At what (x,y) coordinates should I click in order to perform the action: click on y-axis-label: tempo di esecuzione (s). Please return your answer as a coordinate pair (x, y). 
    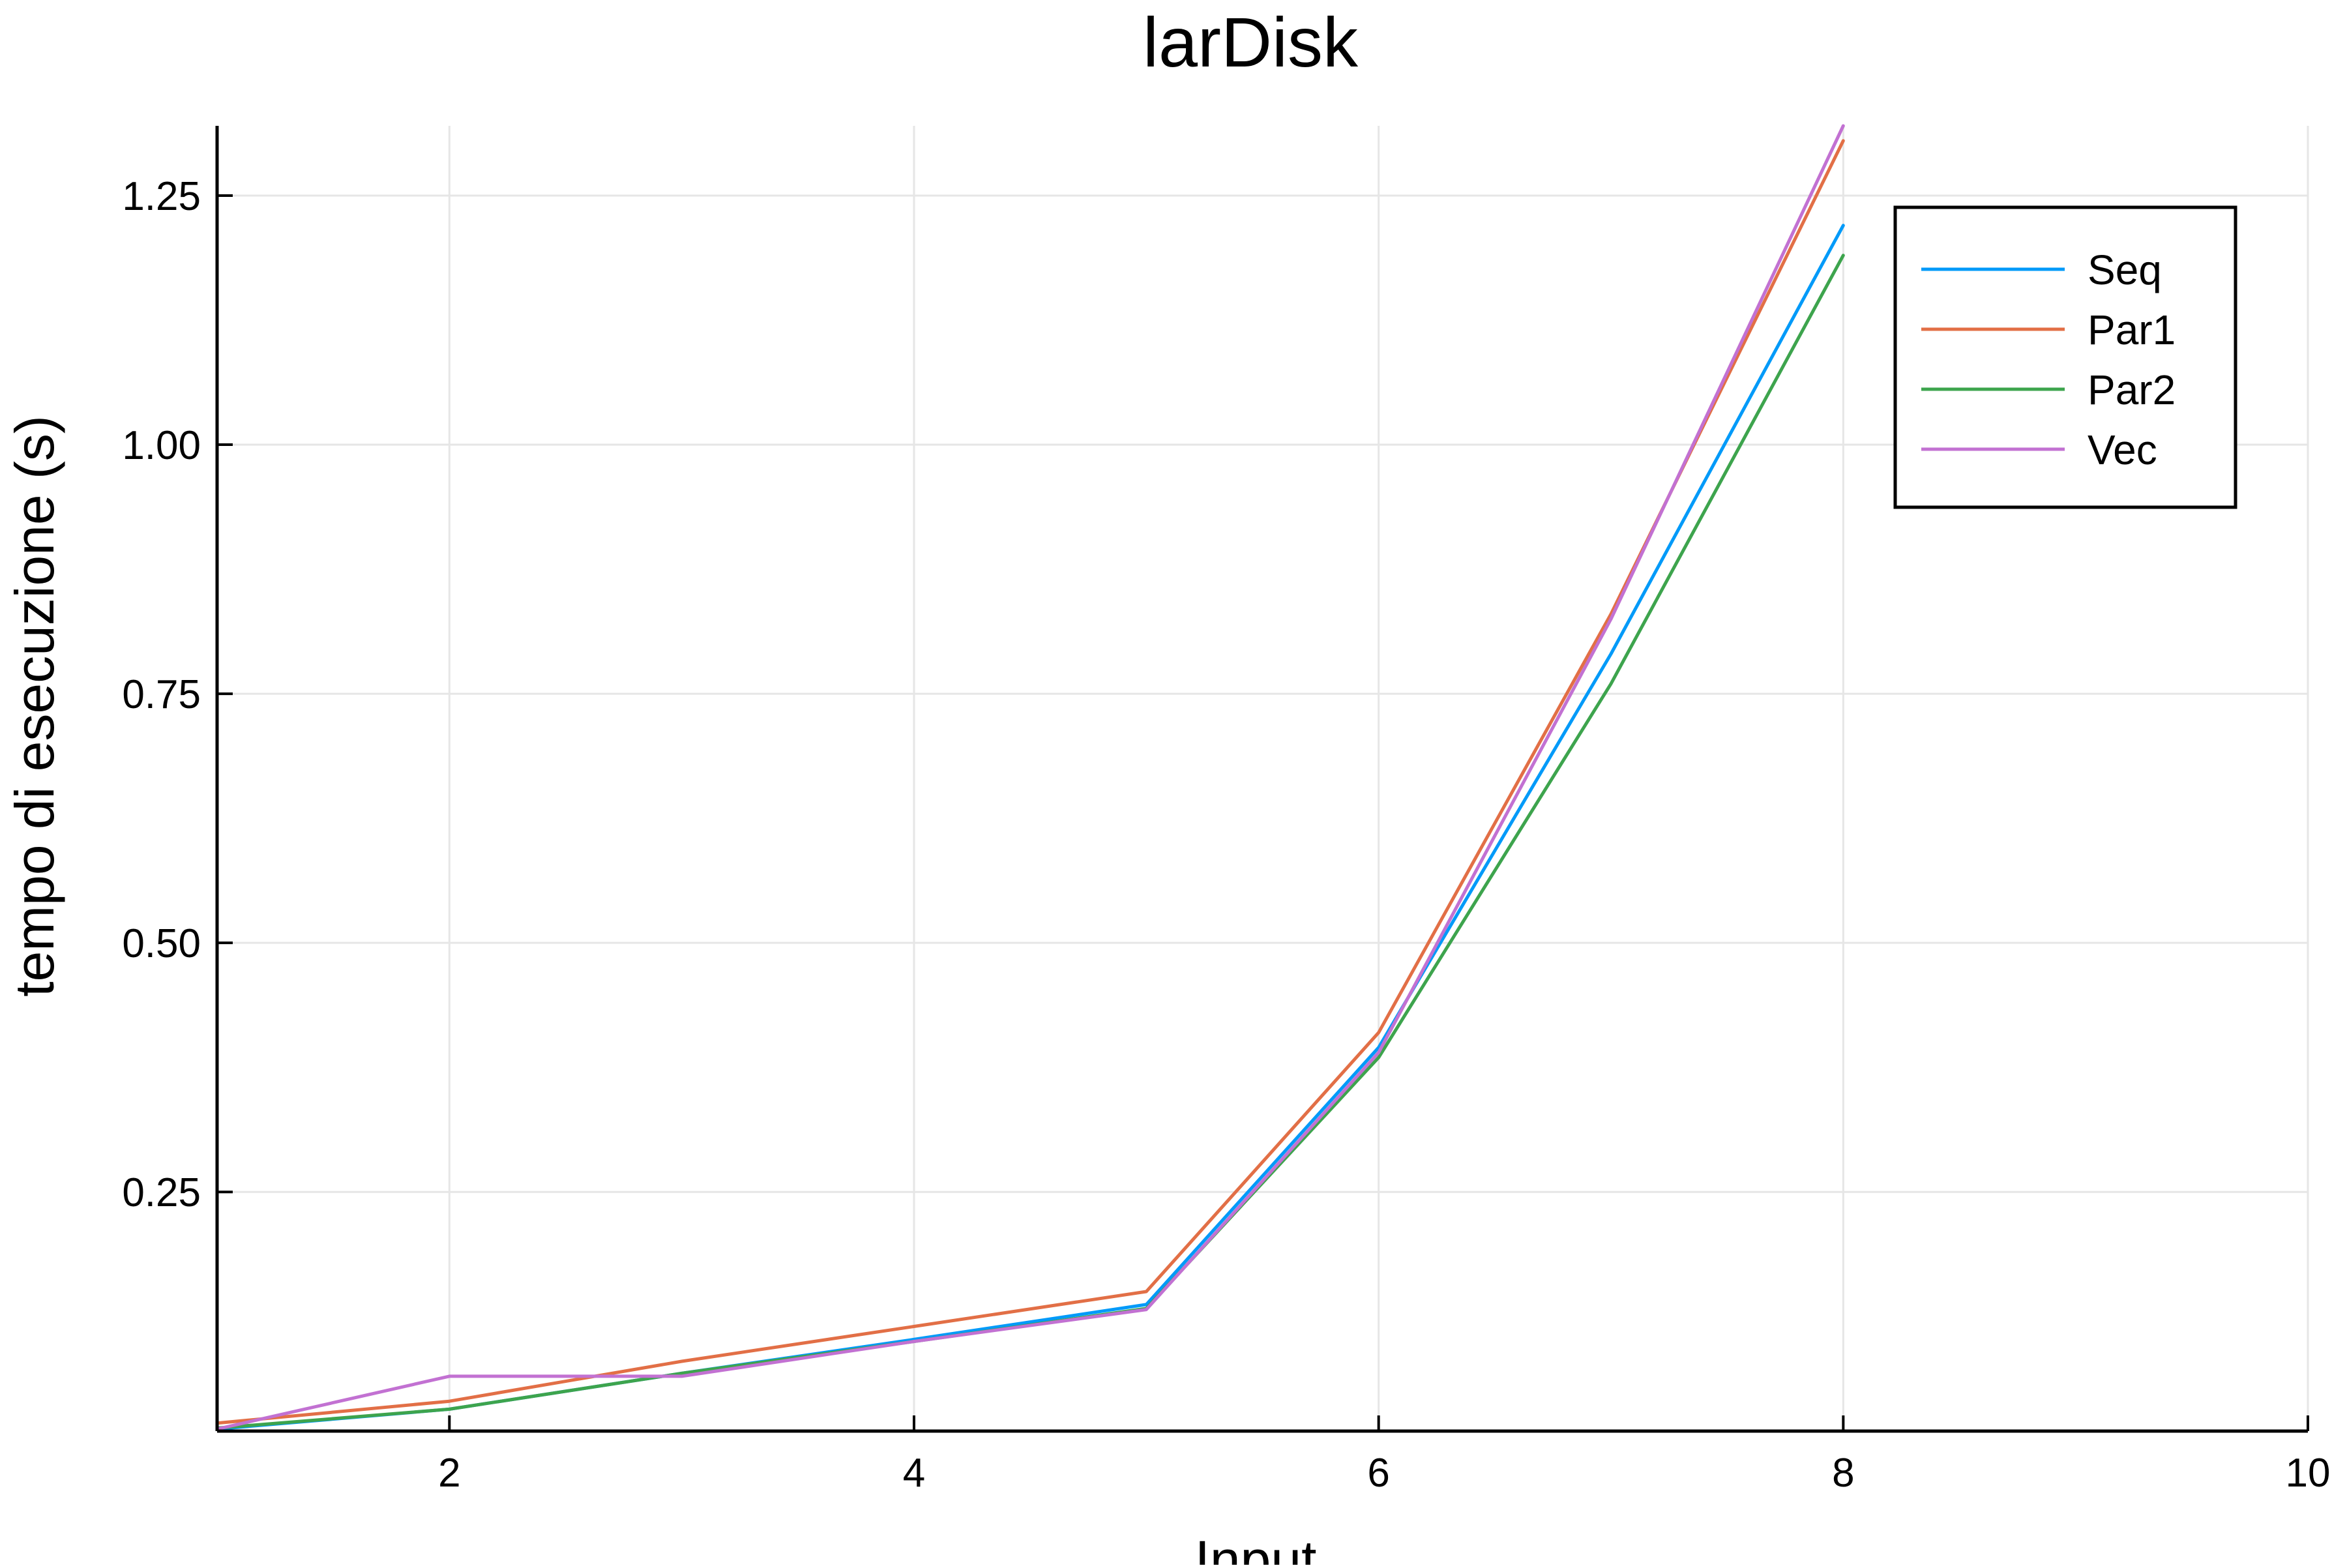
    Looking at the image, I should click on (34, 706).